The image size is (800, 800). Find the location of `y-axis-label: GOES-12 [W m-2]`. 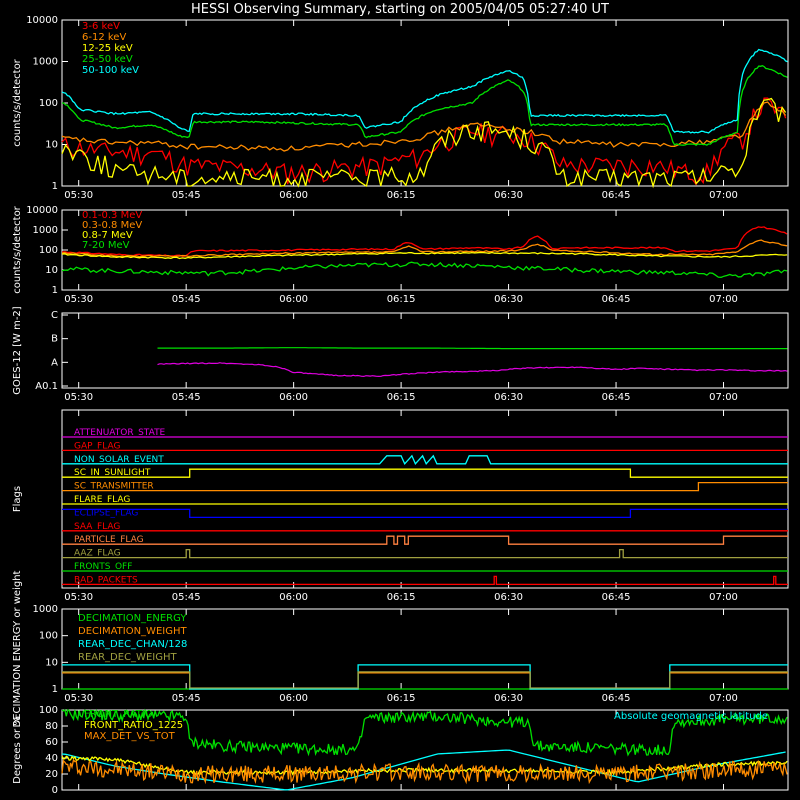

y-axis-label: GOES-12 [W m-2] is located at coordinates (17, 350).